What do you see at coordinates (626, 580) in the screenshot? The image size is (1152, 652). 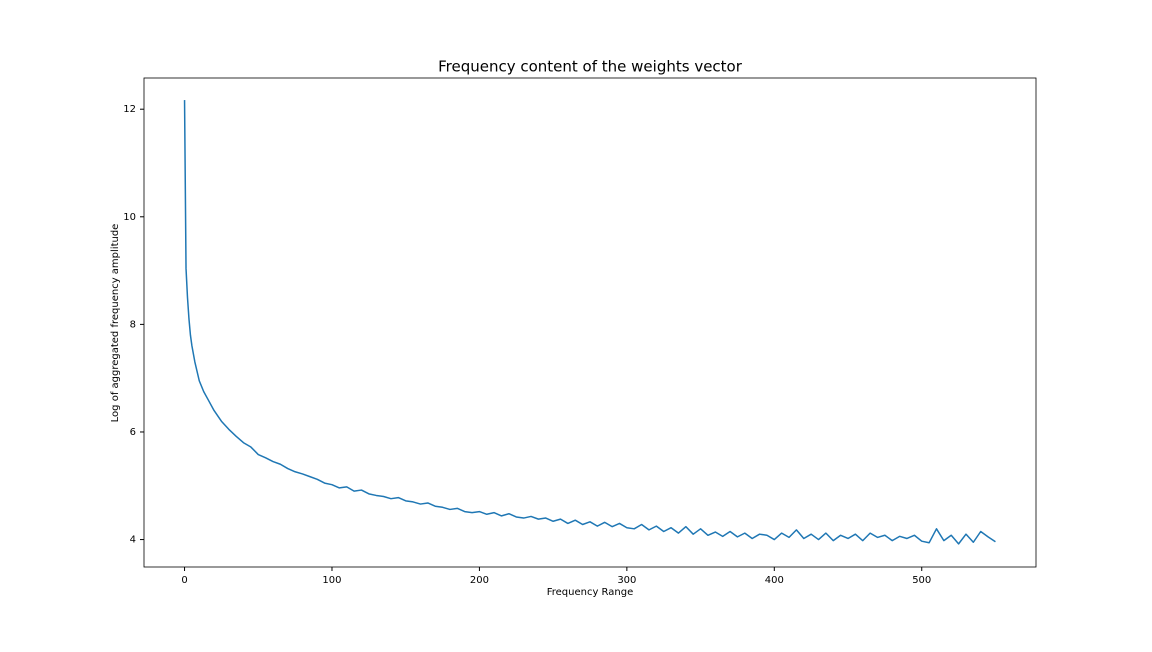 I see `x-tick-label: 300` at bounding box center [626, 580].